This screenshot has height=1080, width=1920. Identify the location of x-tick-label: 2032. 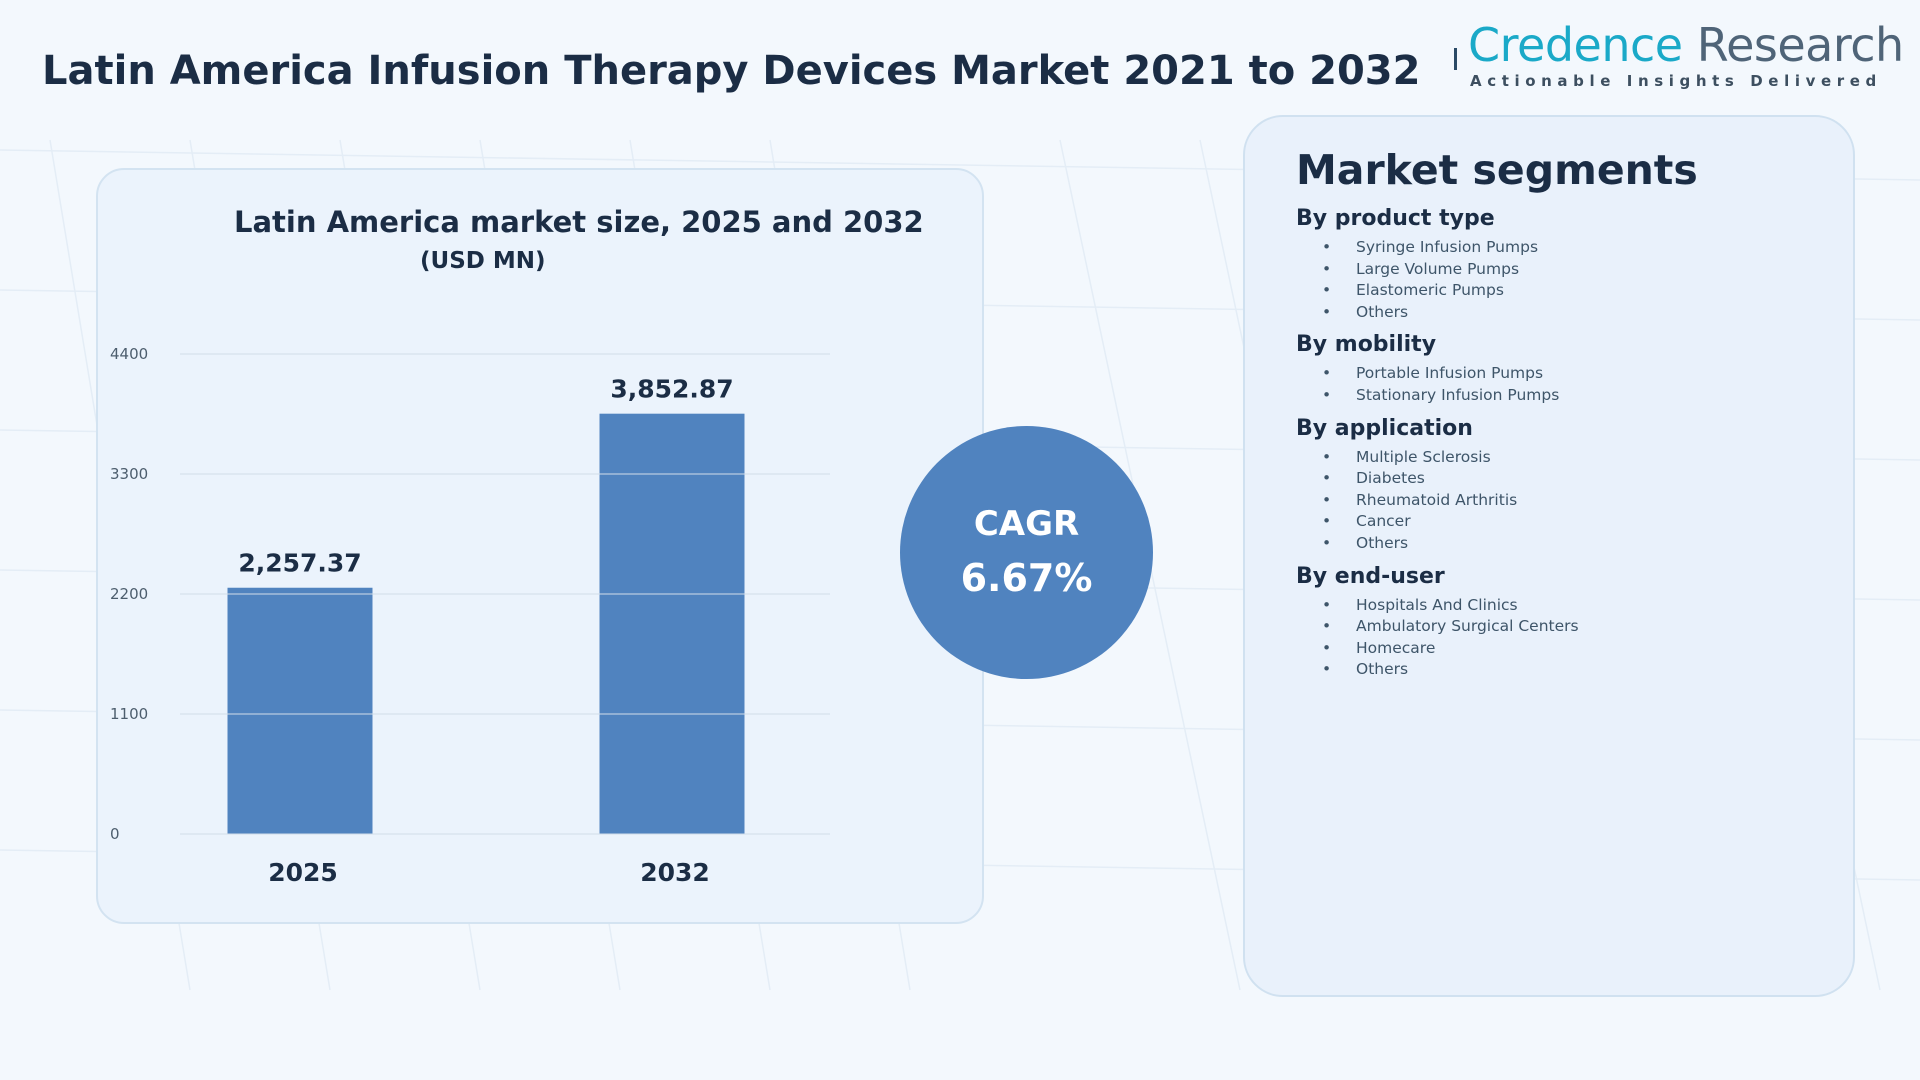
(675, 872).